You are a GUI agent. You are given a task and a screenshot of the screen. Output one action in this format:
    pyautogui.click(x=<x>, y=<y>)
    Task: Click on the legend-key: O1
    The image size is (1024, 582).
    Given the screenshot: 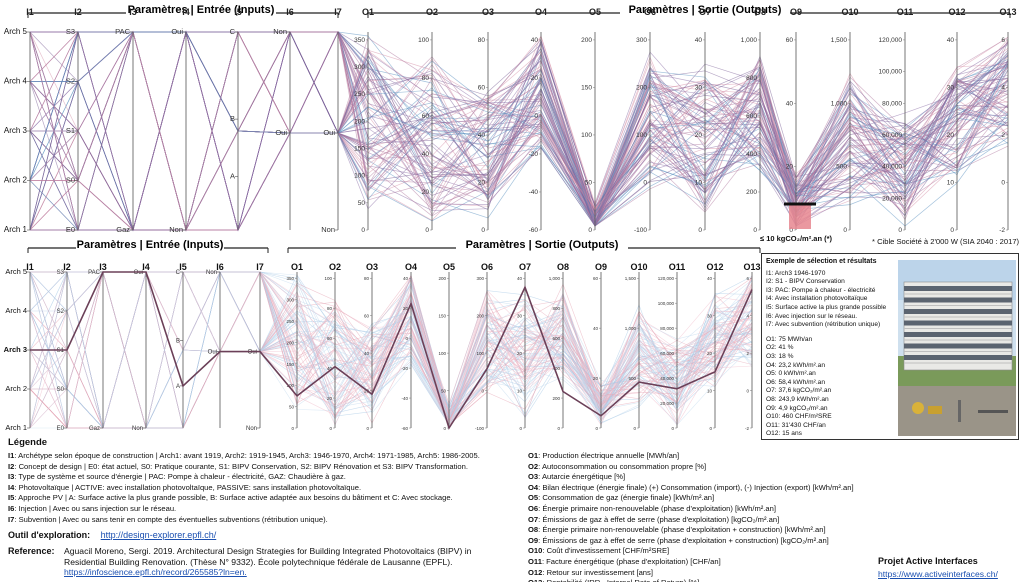 What is the action you would take?
    pyautogui.click(x=533, y=455)
    